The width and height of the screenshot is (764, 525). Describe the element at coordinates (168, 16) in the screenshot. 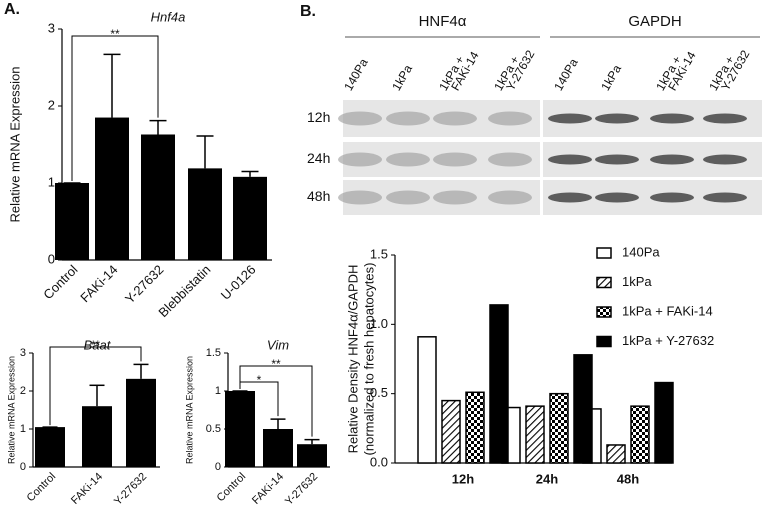

I see `chart-title: Hnf4a` at that location.